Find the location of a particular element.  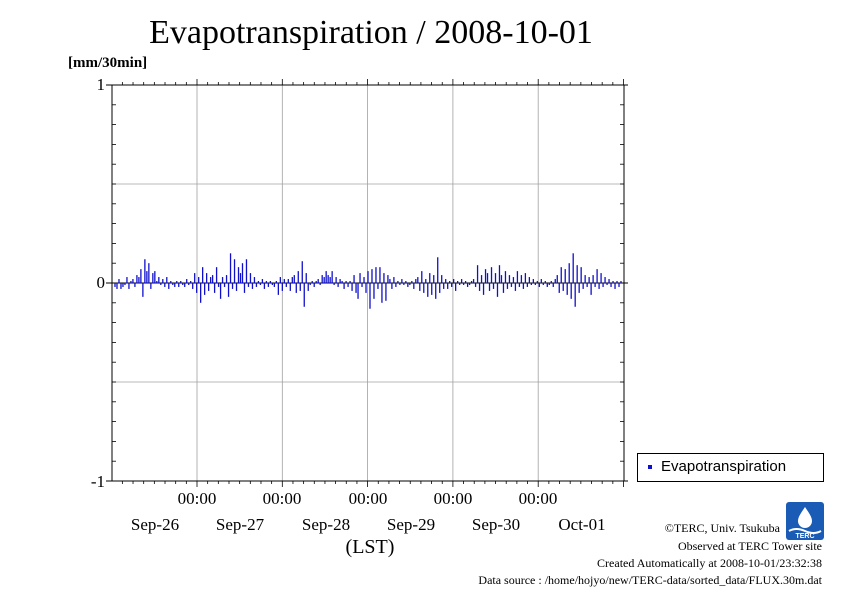

legend-swatch is located at coordinates (650, 467).